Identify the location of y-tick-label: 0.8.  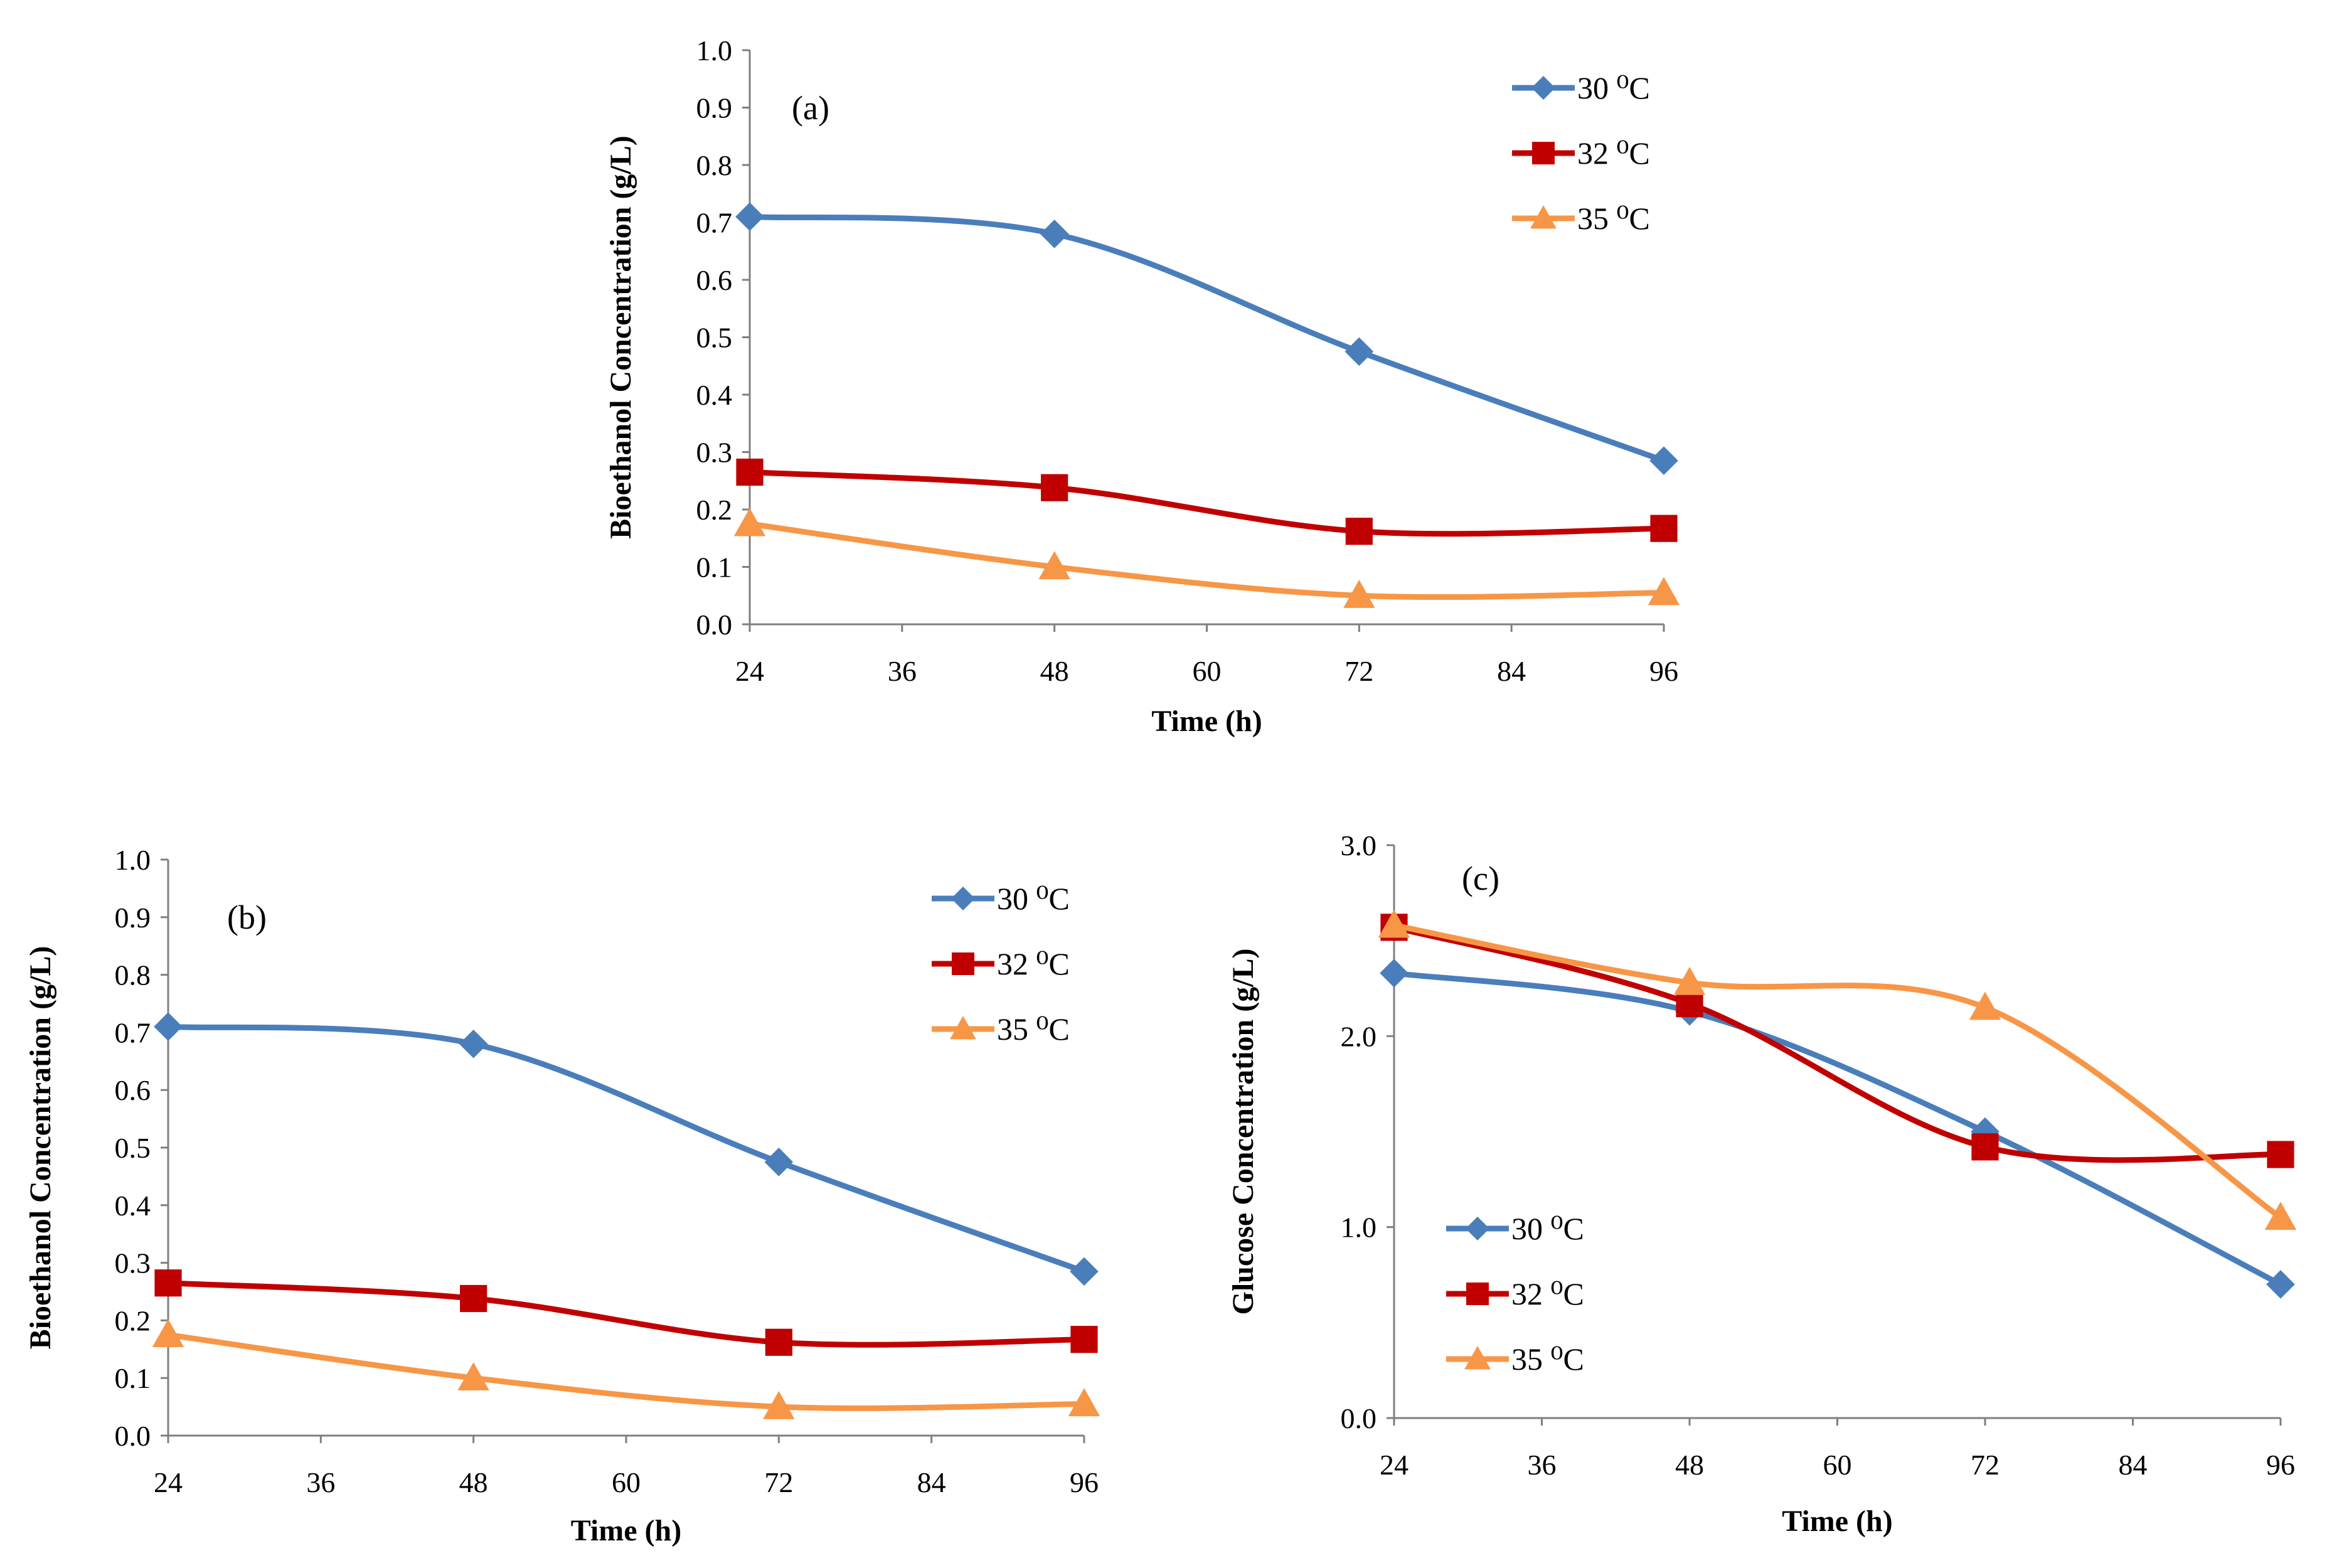
(133, 975).